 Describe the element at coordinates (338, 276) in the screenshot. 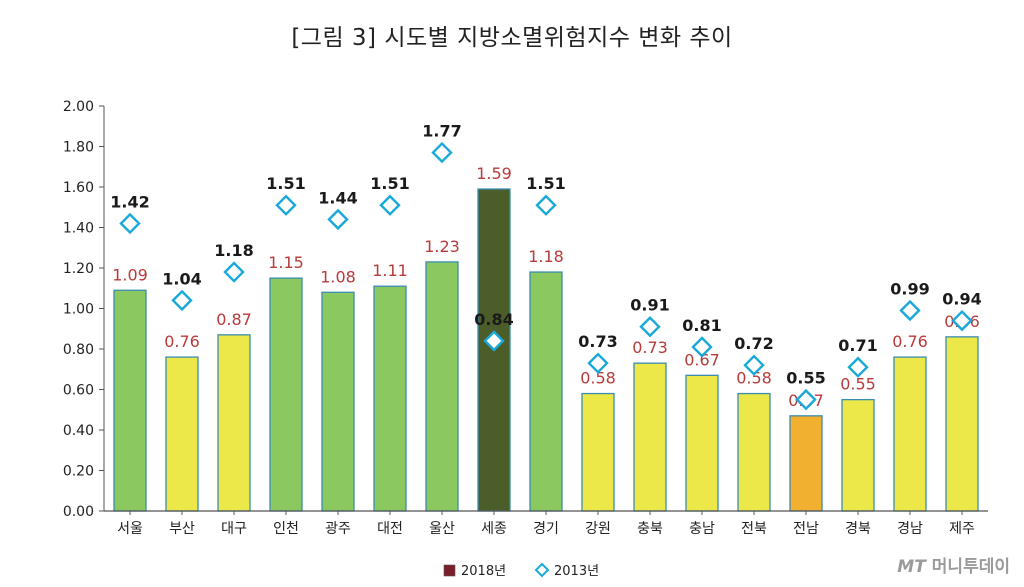

I see `bar-value-label: 1.08` at that location.